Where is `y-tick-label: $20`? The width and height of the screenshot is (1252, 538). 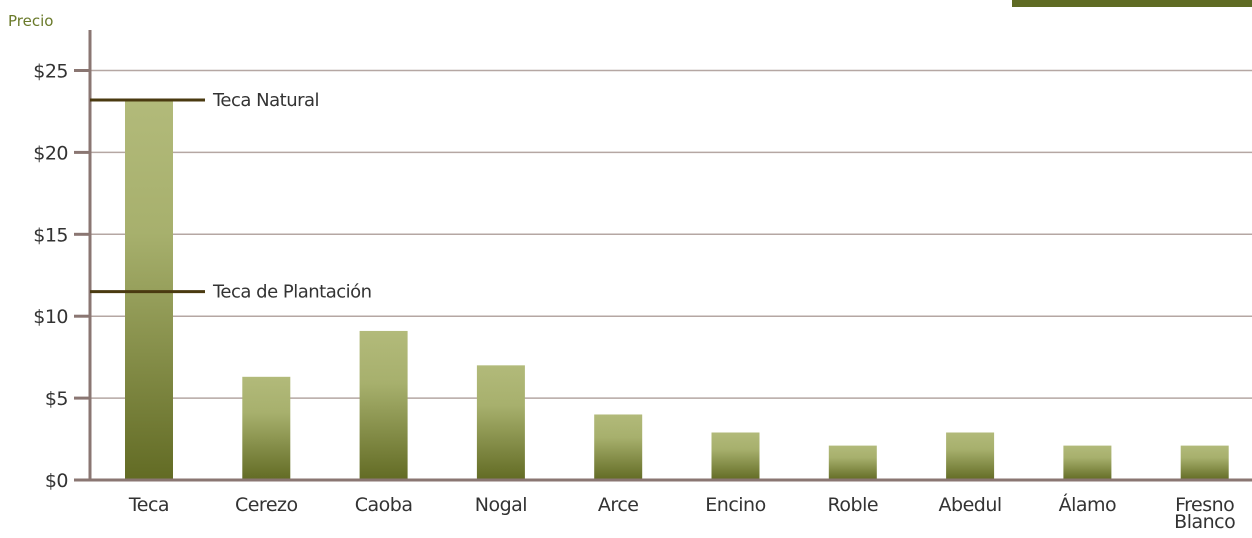 y-tick-label: $20 is located at coordinates (50, 153).